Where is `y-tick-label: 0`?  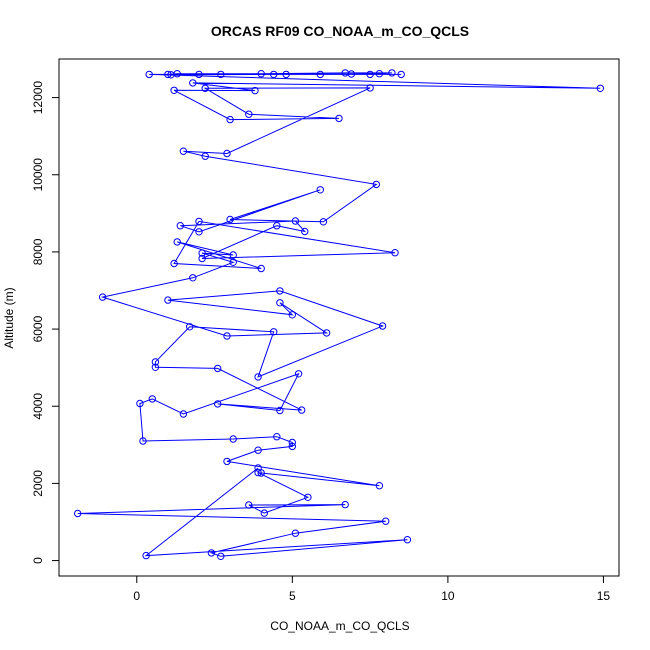
y-tick-label: 0 is located at coordinates (38, 560).